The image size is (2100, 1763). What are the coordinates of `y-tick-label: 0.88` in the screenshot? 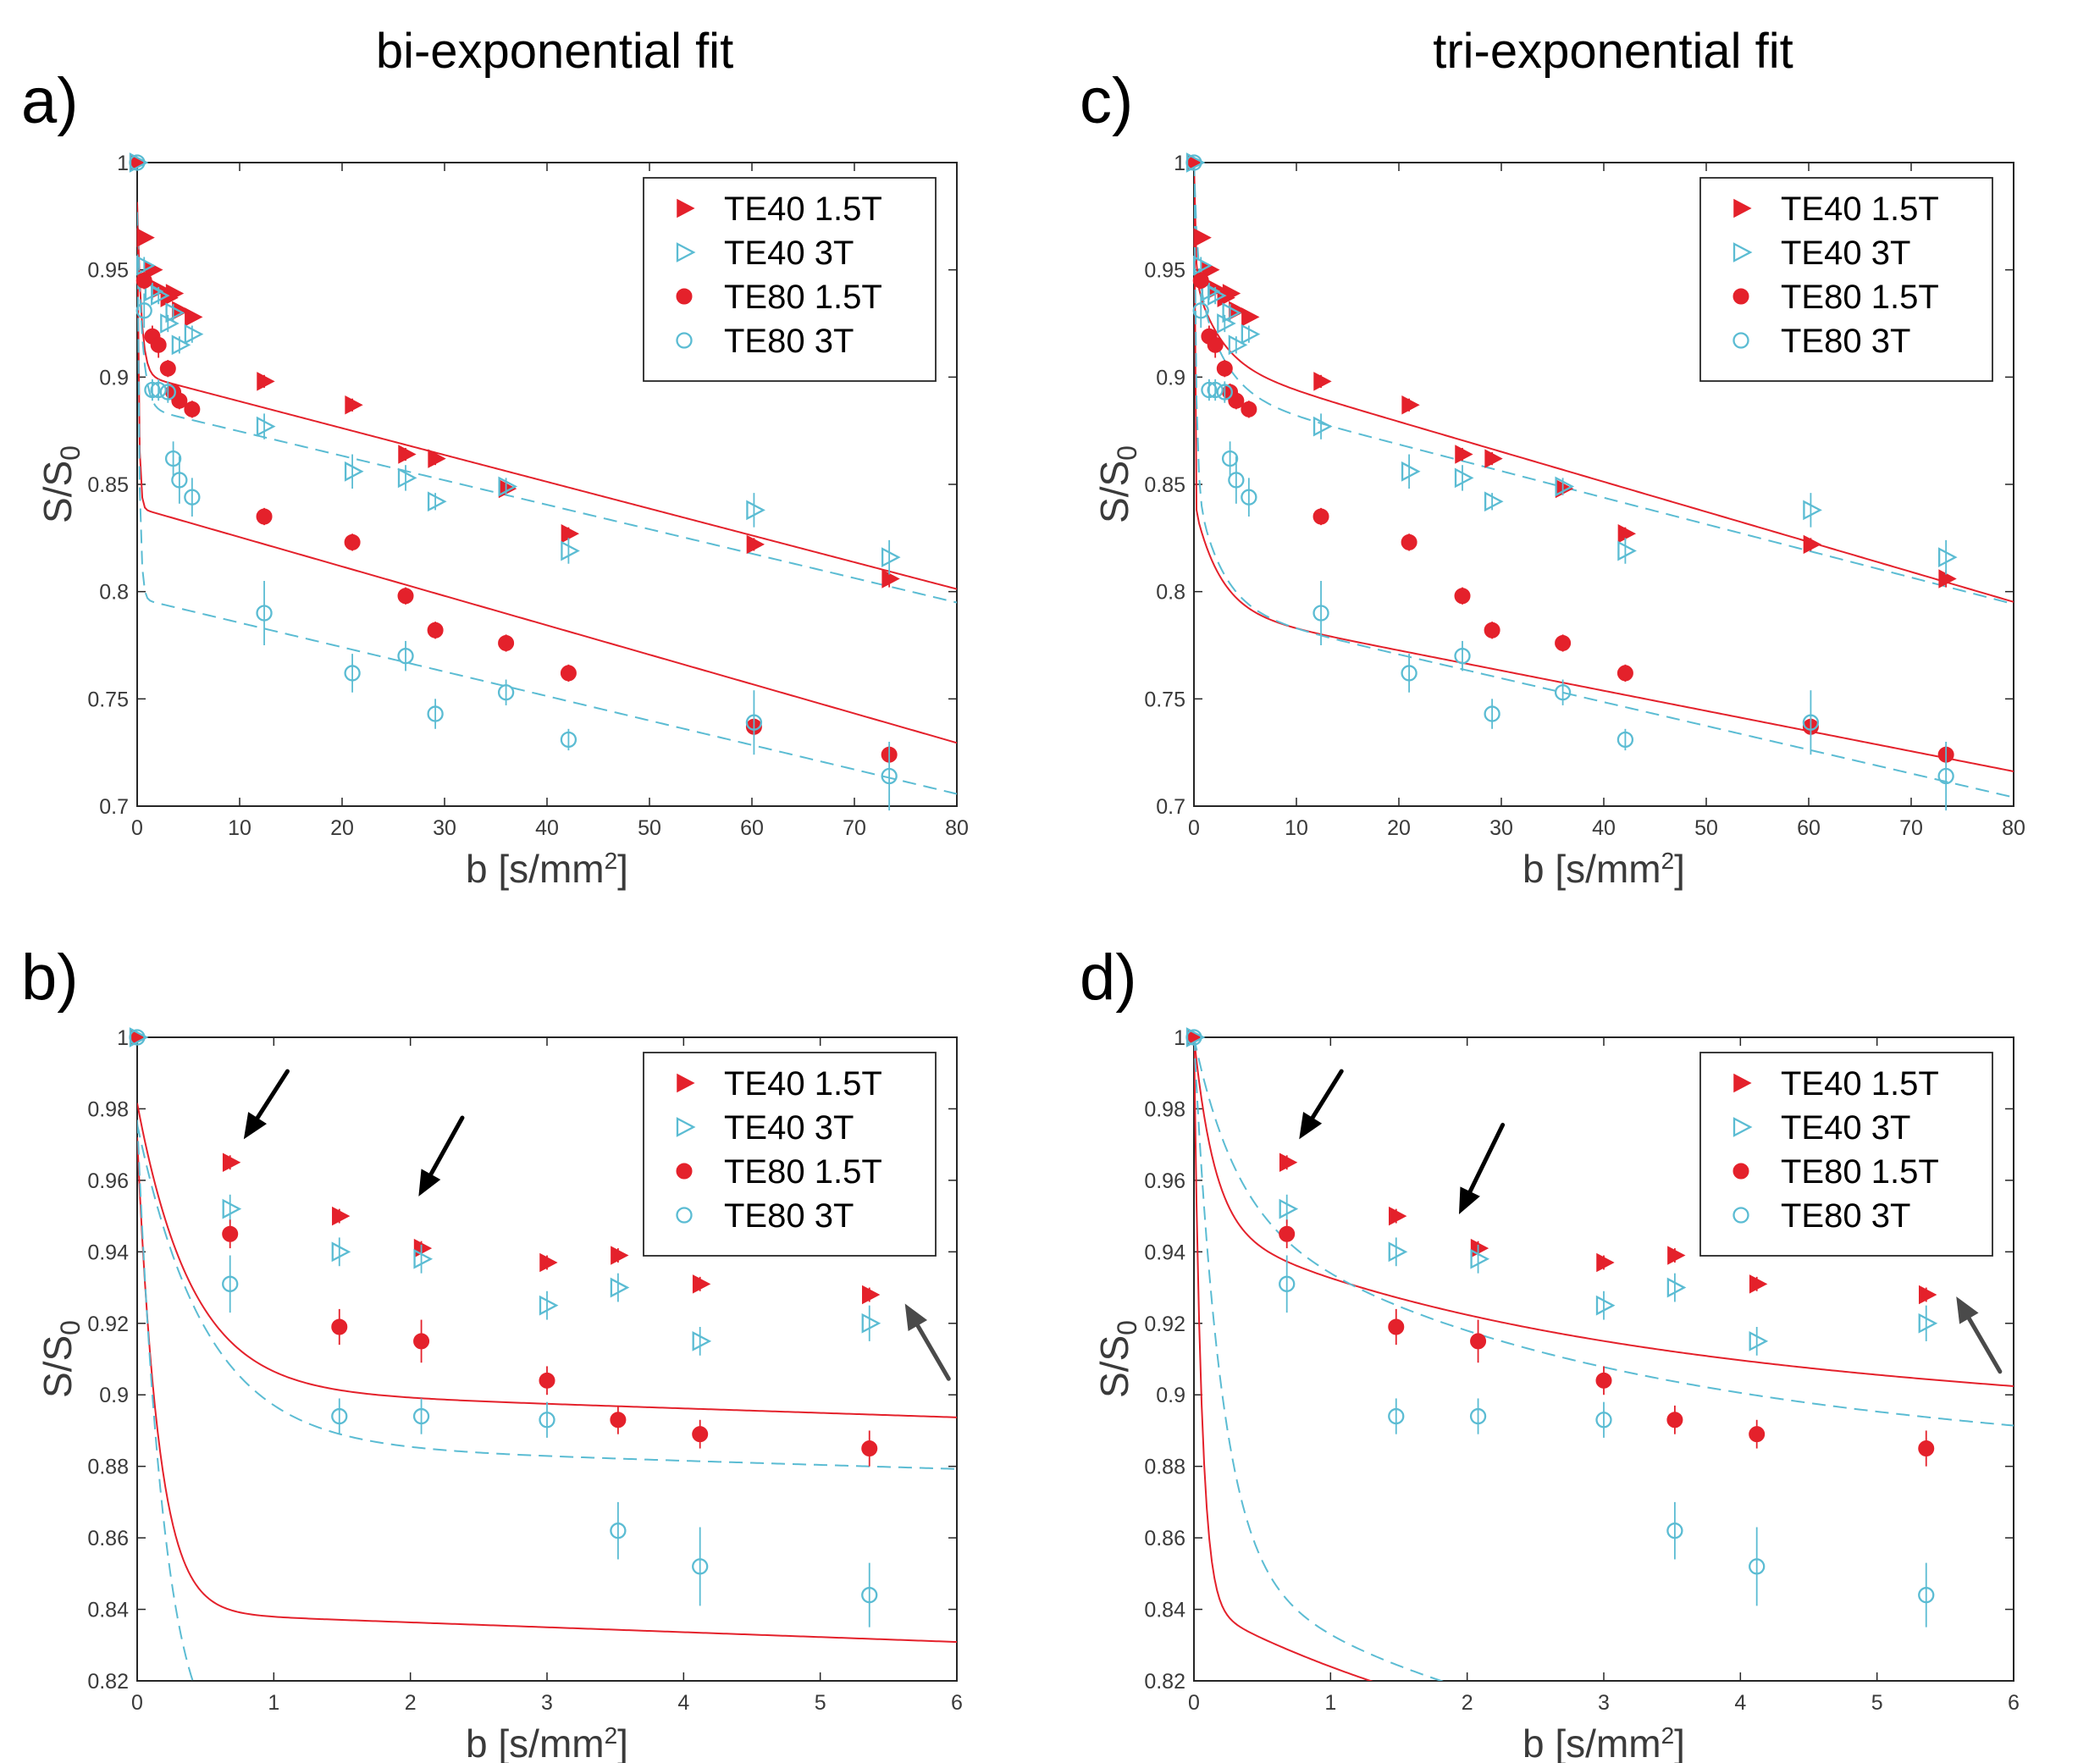 It's located at (1164, 1467).